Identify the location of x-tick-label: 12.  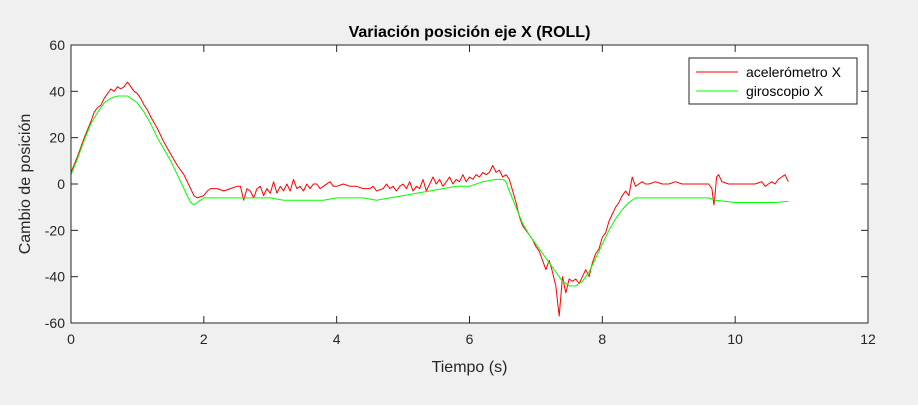
(868, 339).